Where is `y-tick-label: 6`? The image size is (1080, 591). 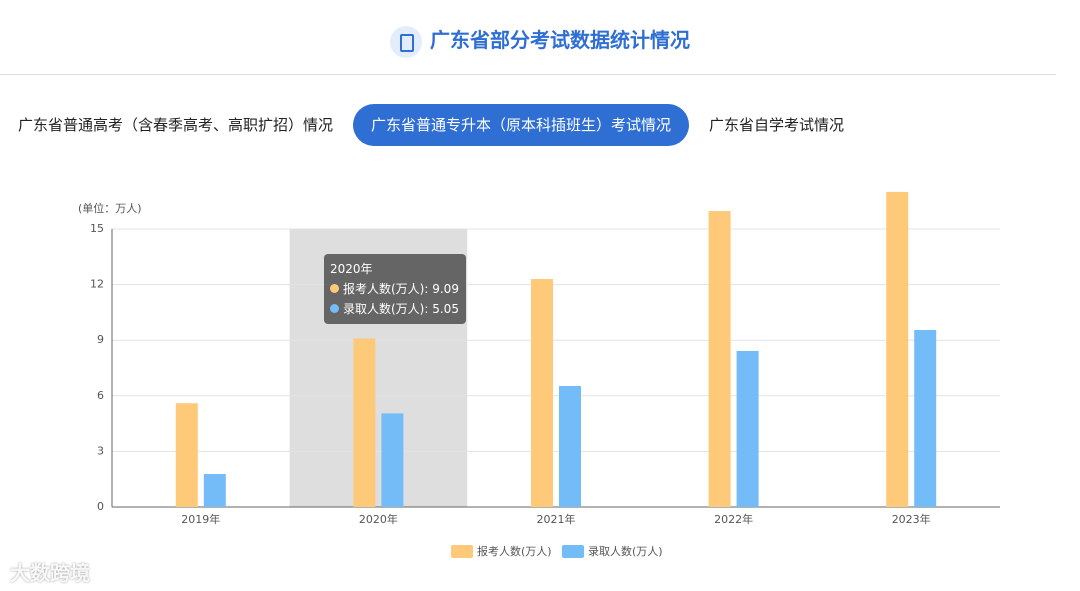
y-tick-label: 6 is located at coordinates (100, 395).